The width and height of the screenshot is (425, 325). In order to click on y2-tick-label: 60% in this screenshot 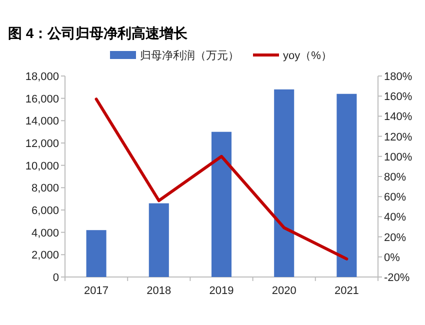, I will do `click(395, 198)`.